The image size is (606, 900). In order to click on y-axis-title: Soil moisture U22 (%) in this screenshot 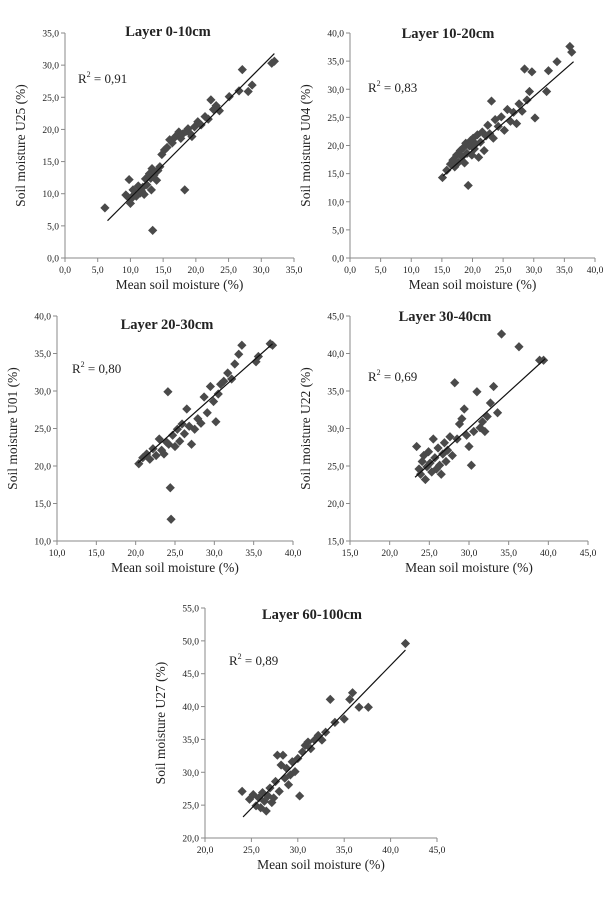, I will do `click(305, 428)`.